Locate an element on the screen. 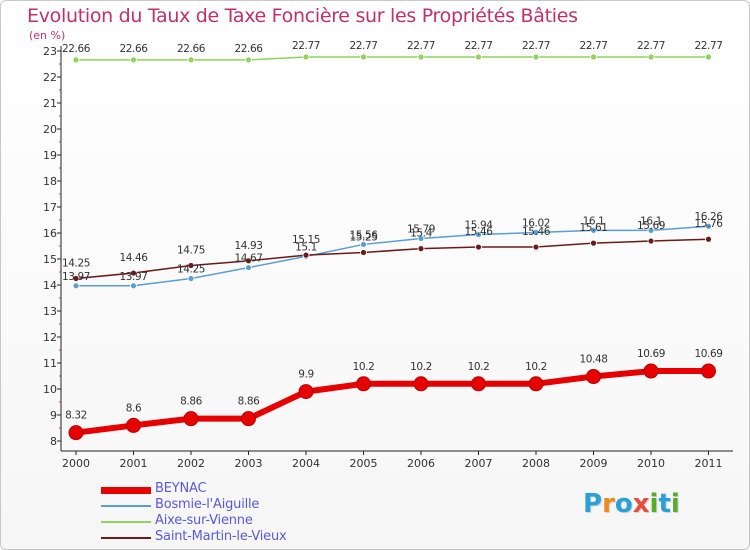 Image resolution: width=750 pixels, height=550 pixels. logo-letter: i is located at coordinates (675, 504).